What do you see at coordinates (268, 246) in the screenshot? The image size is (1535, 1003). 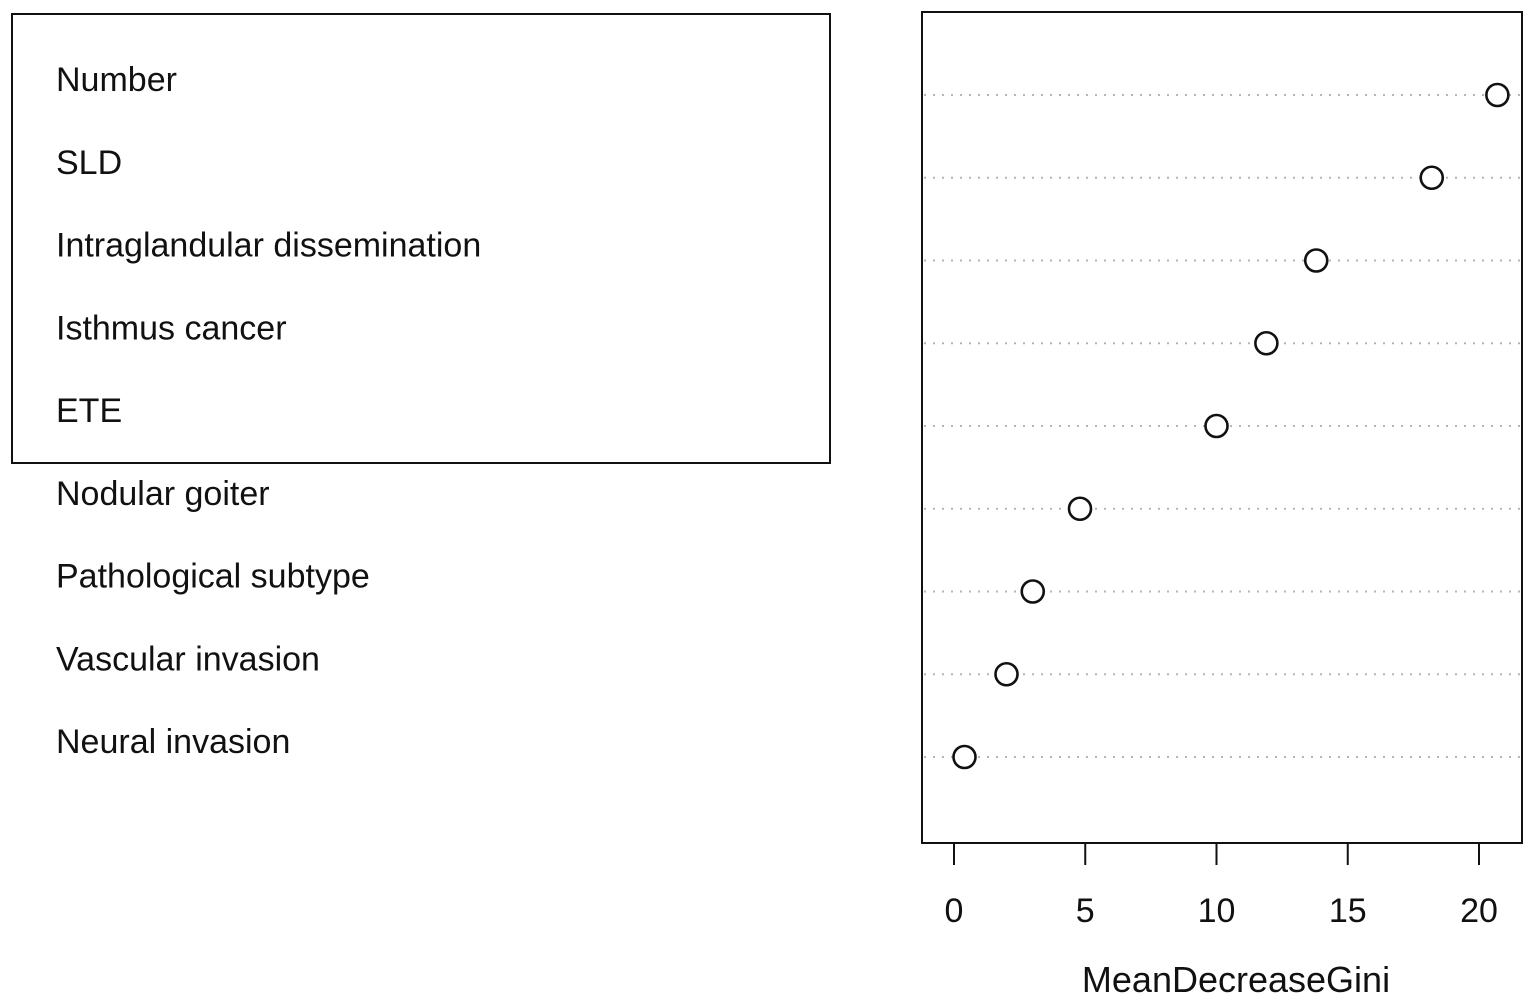 I see `variable-label: Intraglandular dissemination` at bounding box center [268, 246].